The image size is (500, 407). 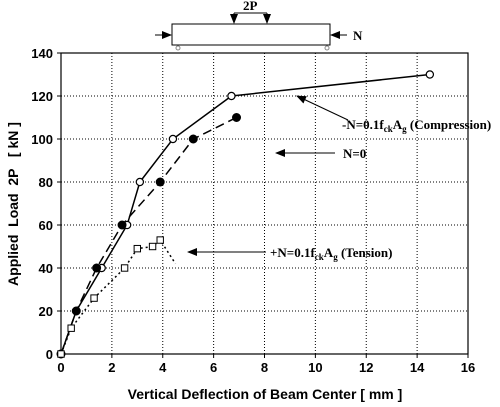 What do you see at coordinates (331, 253) in the screenshot?
I see `annotation-tension-label: +N=0.1fckAg (Tension)` at bounding box center [331, 253].